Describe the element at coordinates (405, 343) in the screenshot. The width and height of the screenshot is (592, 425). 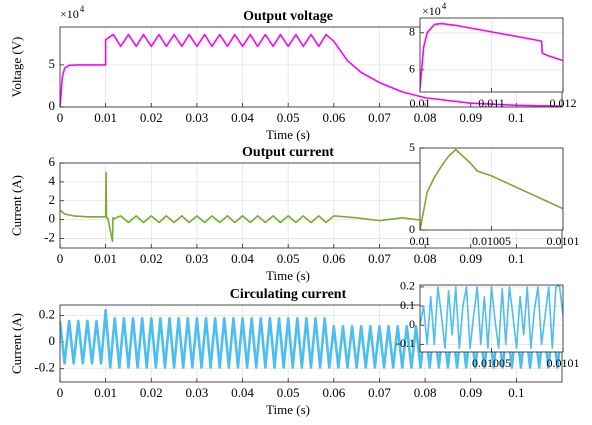
I see `y-tick-label: -0.1` at that location.